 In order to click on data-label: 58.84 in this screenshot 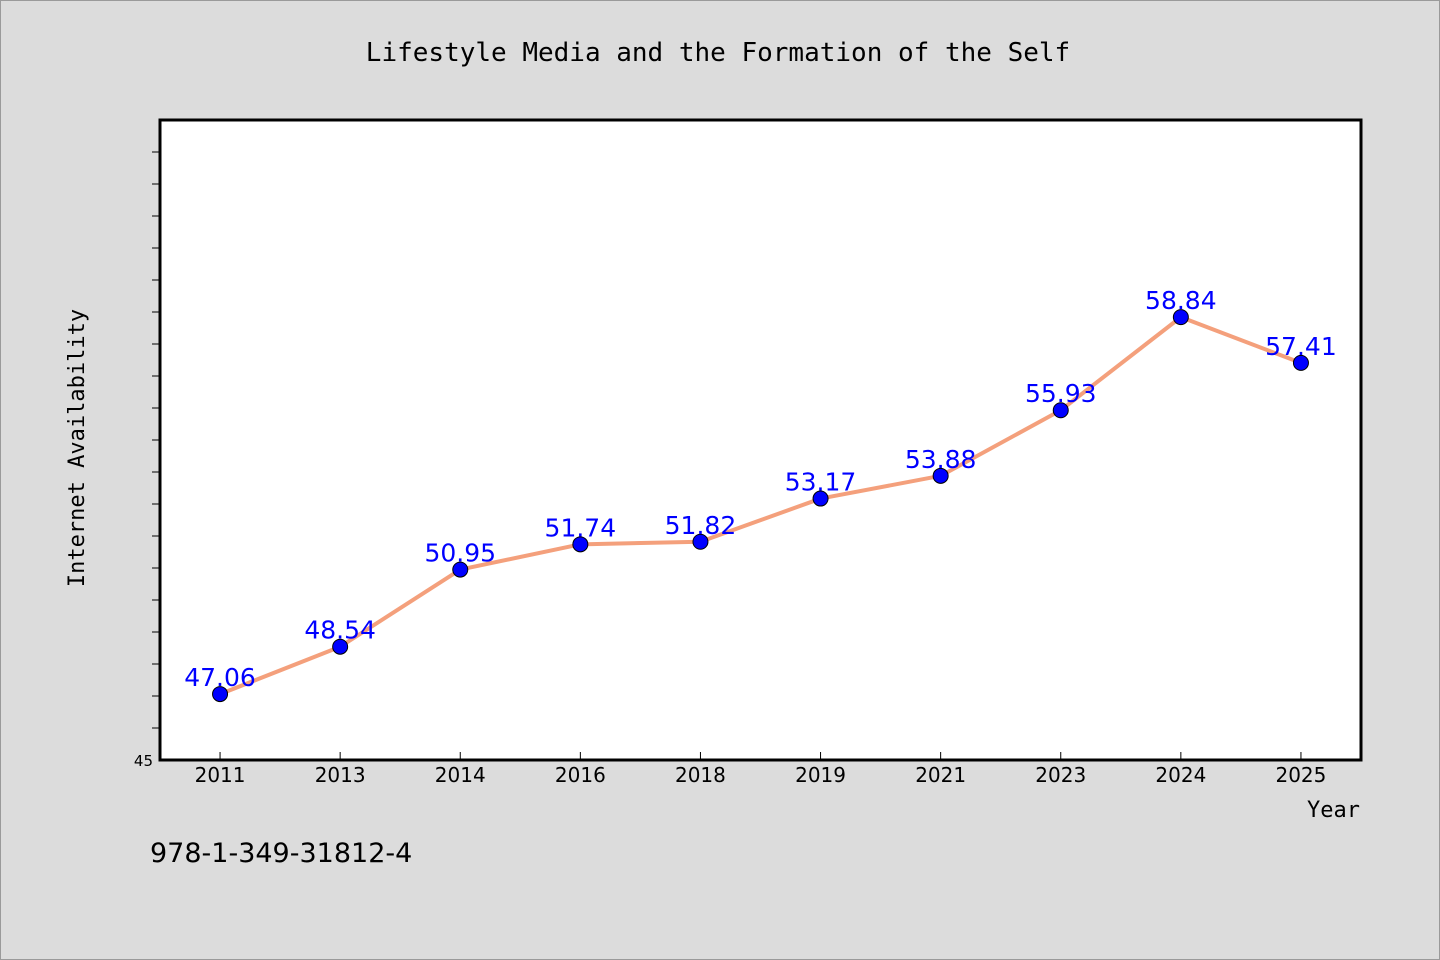, I will do `click(1181, 300)`.